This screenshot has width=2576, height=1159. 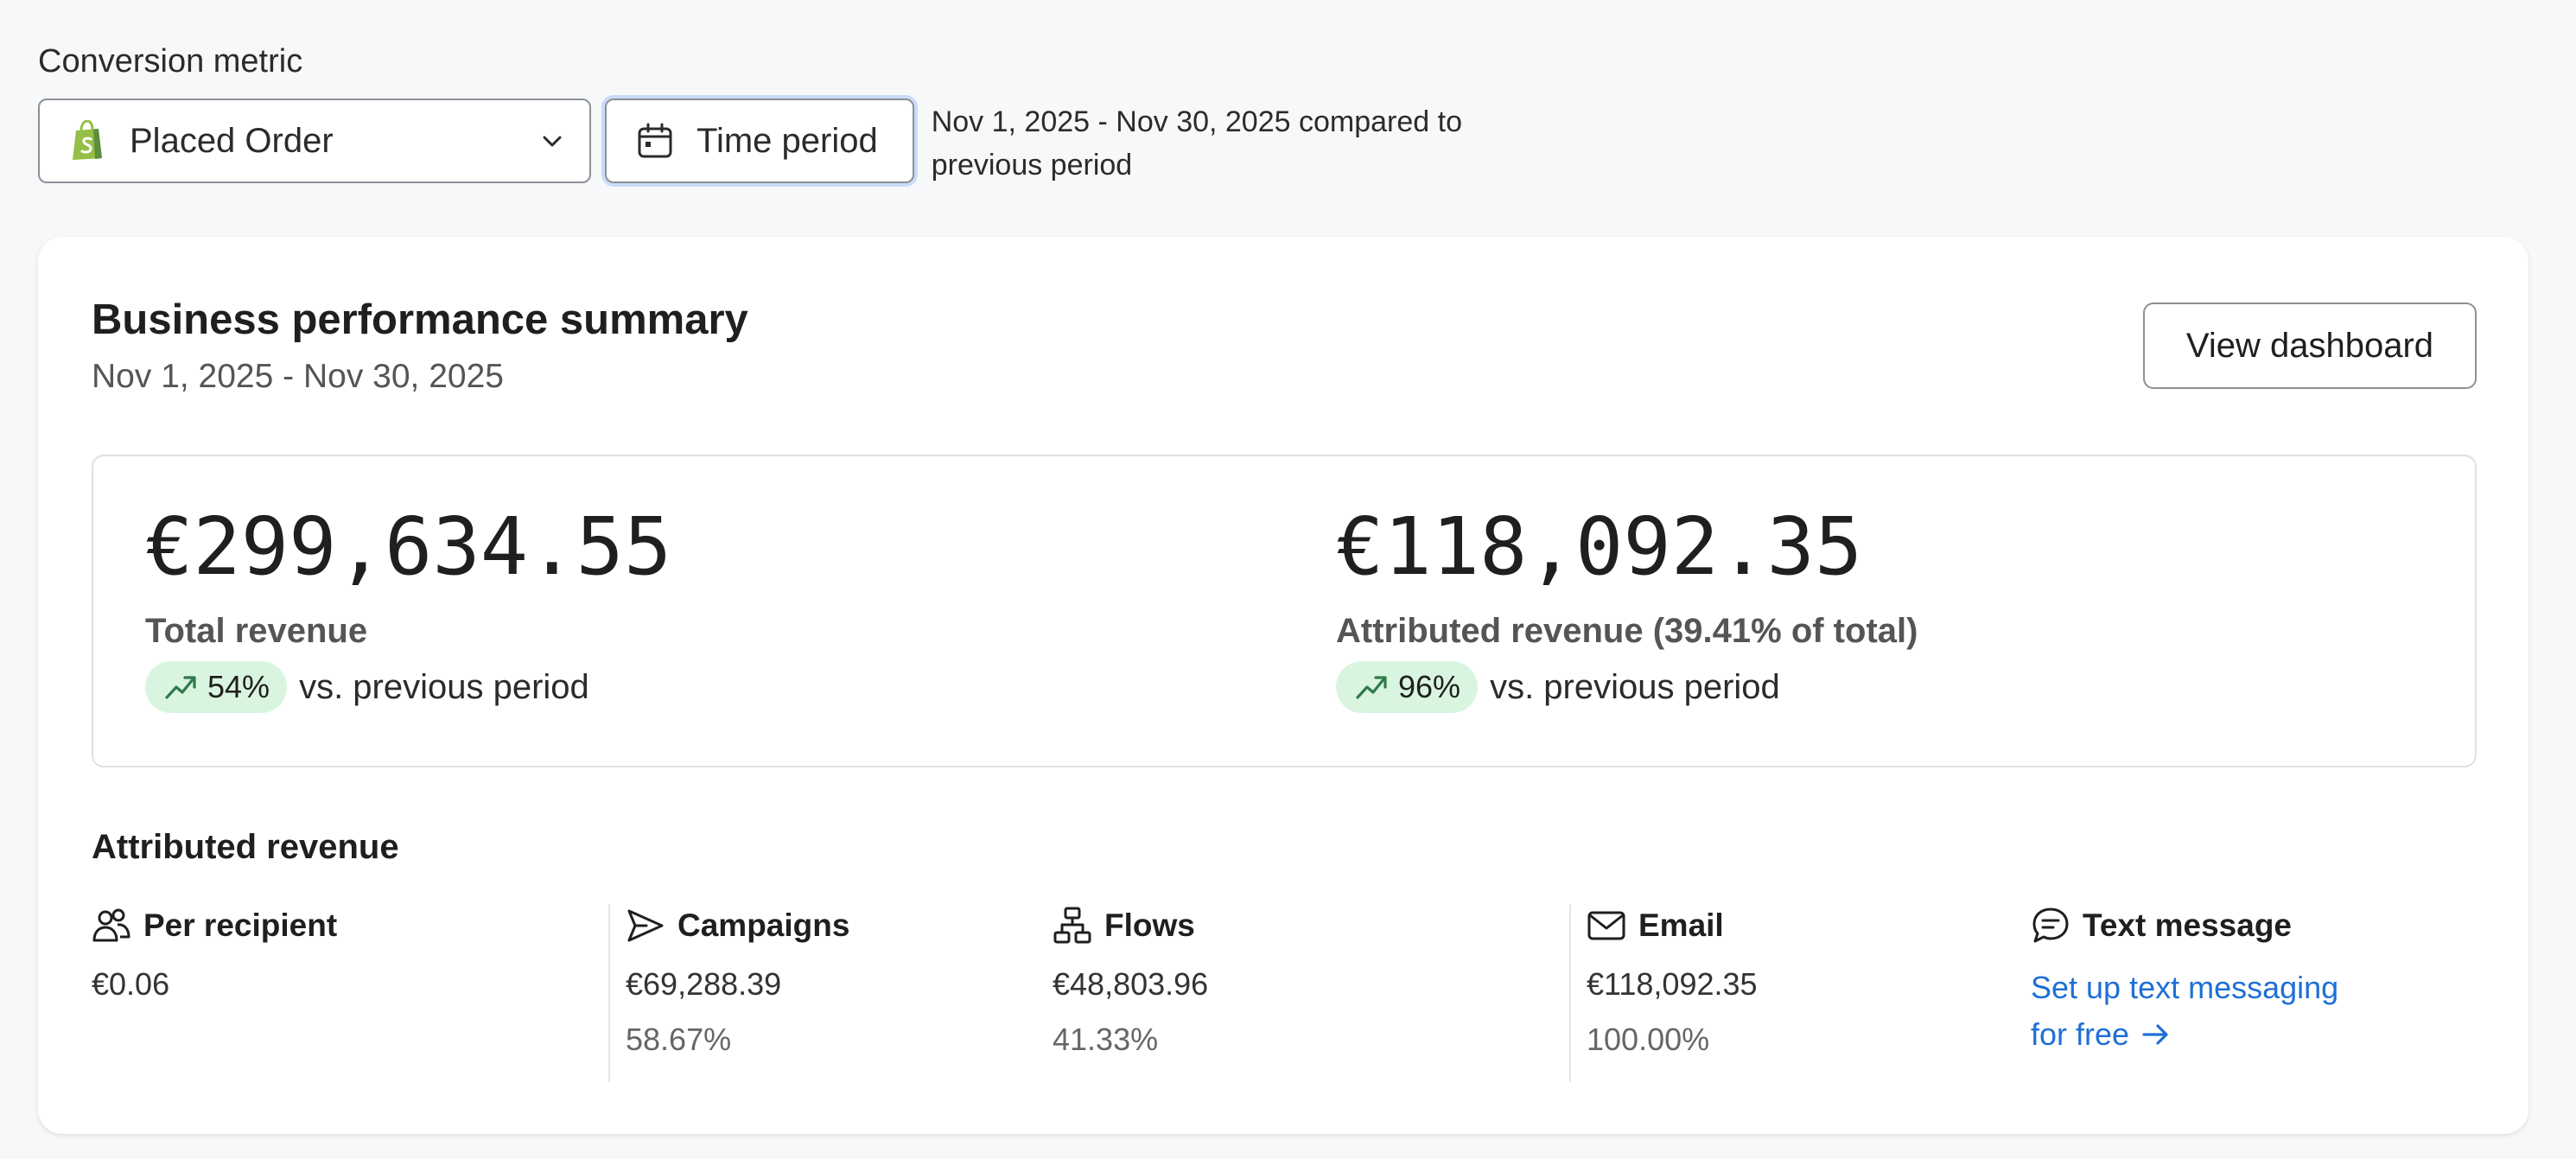 I want to click on per-recipient-value: €0.06, so click(x=131, y=984).